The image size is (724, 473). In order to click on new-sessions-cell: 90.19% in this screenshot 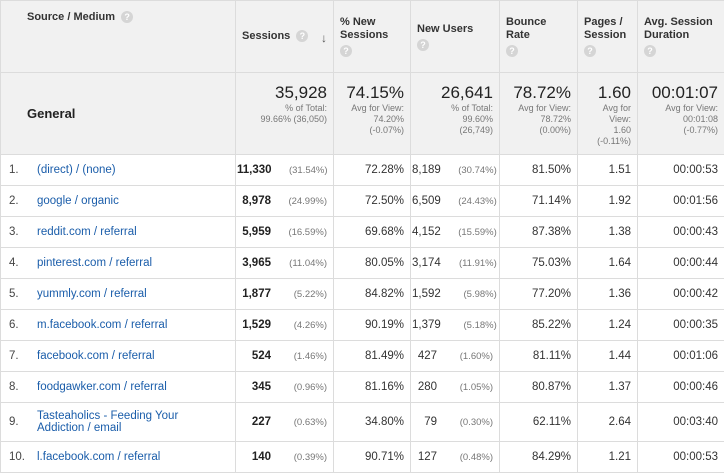, I will do `click(372, 325)`.